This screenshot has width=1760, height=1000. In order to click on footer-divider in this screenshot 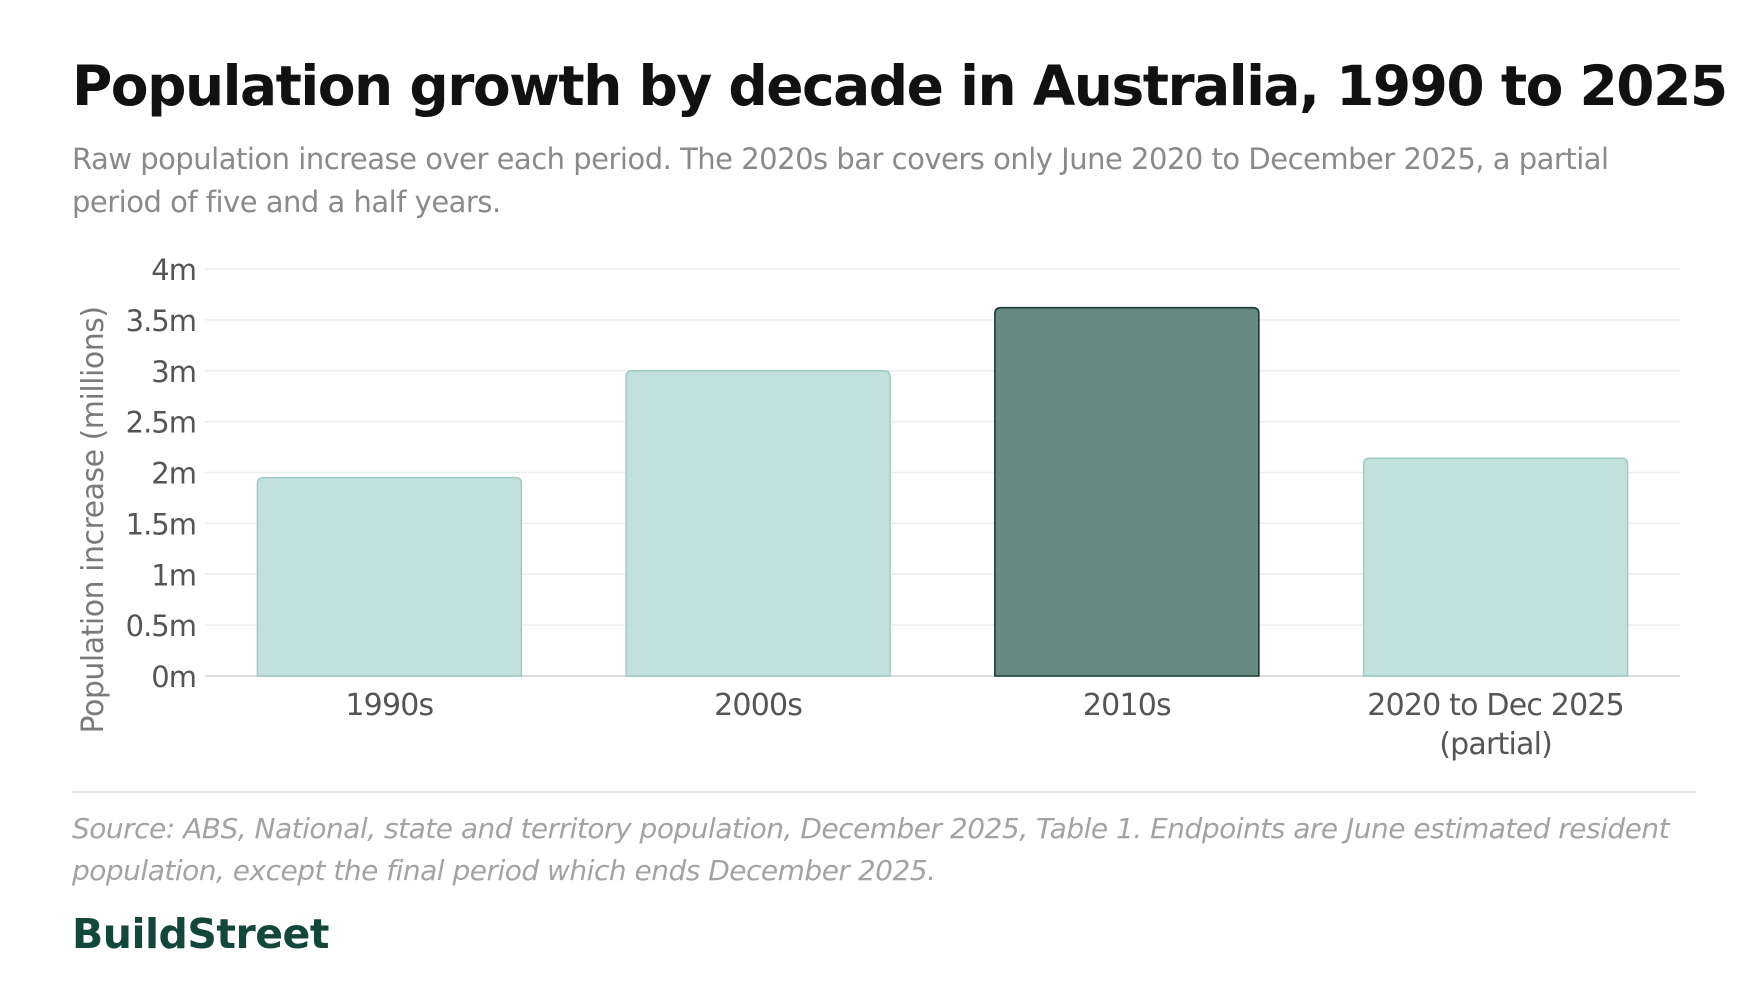, I will do `click(884, 792)`.